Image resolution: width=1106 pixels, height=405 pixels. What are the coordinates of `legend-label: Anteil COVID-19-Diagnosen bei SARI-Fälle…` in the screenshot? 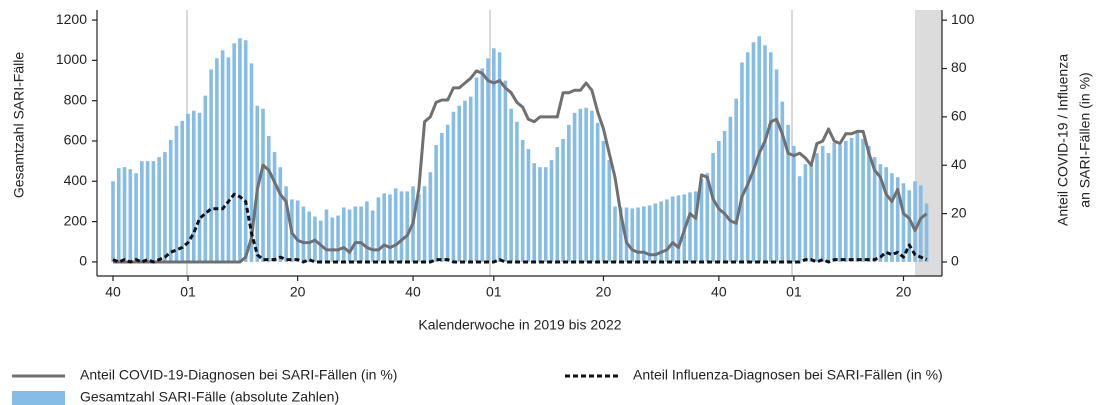 It's located at (238, 375).